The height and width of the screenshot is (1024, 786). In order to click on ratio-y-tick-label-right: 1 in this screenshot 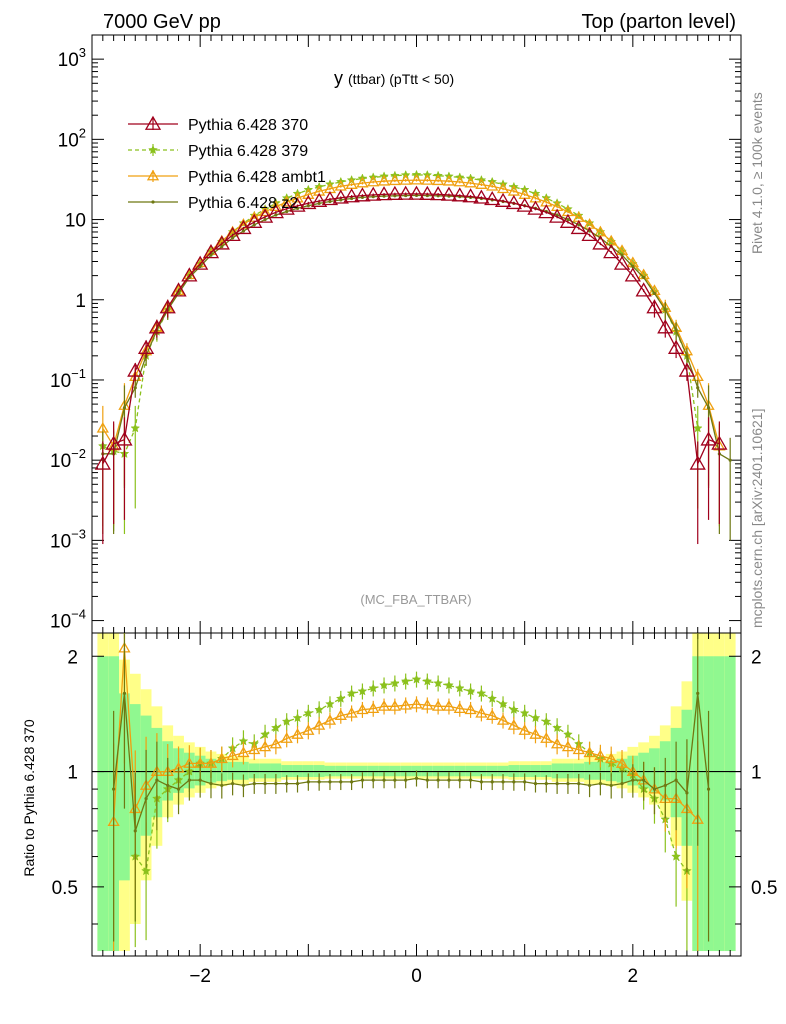, I will do `click(756, 773)`.